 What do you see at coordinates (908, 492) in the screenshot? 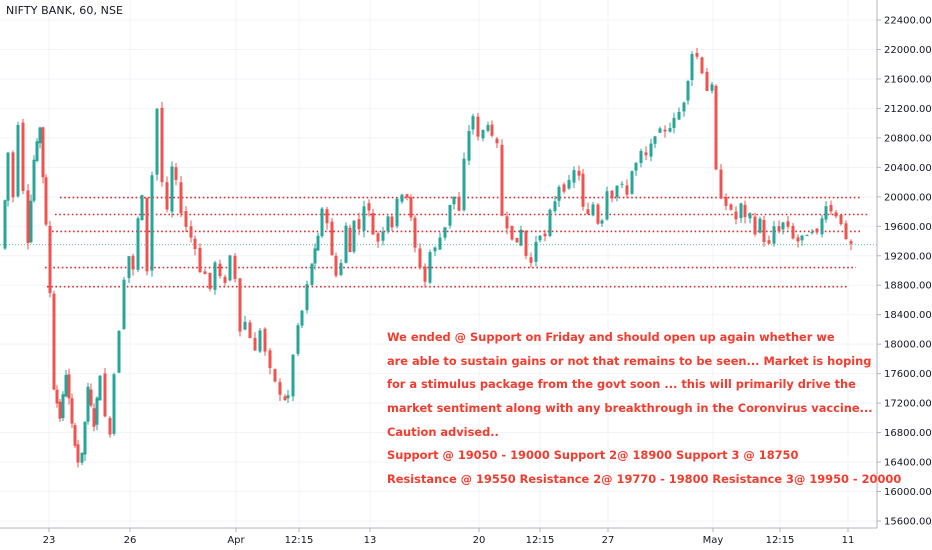
I see `price-tick-label: 16000.00` at bounding box center [908, 492].